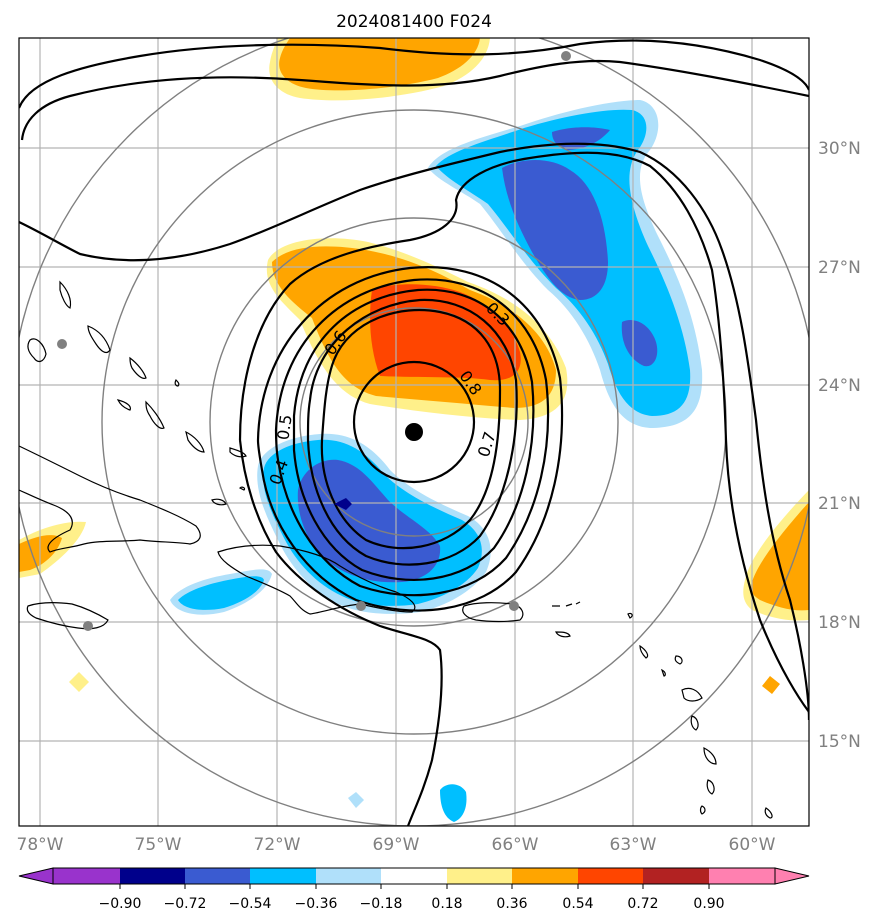  I want to click on lon-tick-label: 66°W, so click(515, 845).